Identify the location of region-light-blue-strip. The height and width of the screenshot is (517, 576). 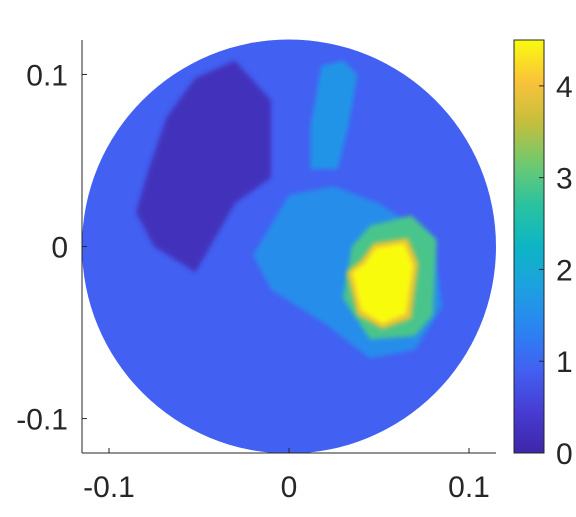
(334, 115).